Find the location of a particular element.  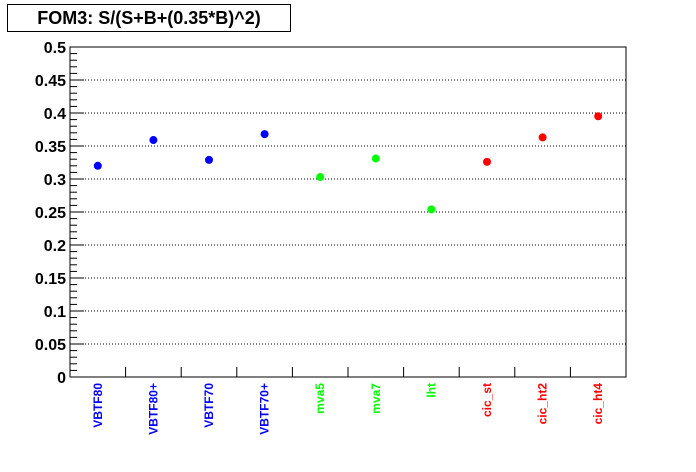

y-tick-label: 0.25 is located at coordinates (50, 213).